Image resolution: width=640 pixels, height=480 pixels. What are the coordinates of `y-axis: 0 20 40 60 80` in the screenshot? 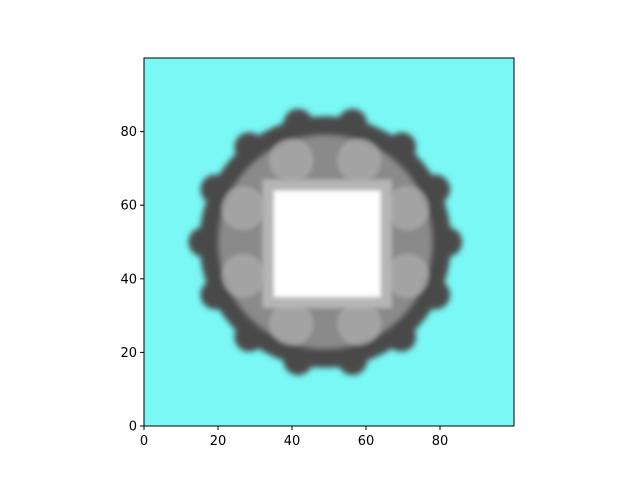 It's located at (132, 280).